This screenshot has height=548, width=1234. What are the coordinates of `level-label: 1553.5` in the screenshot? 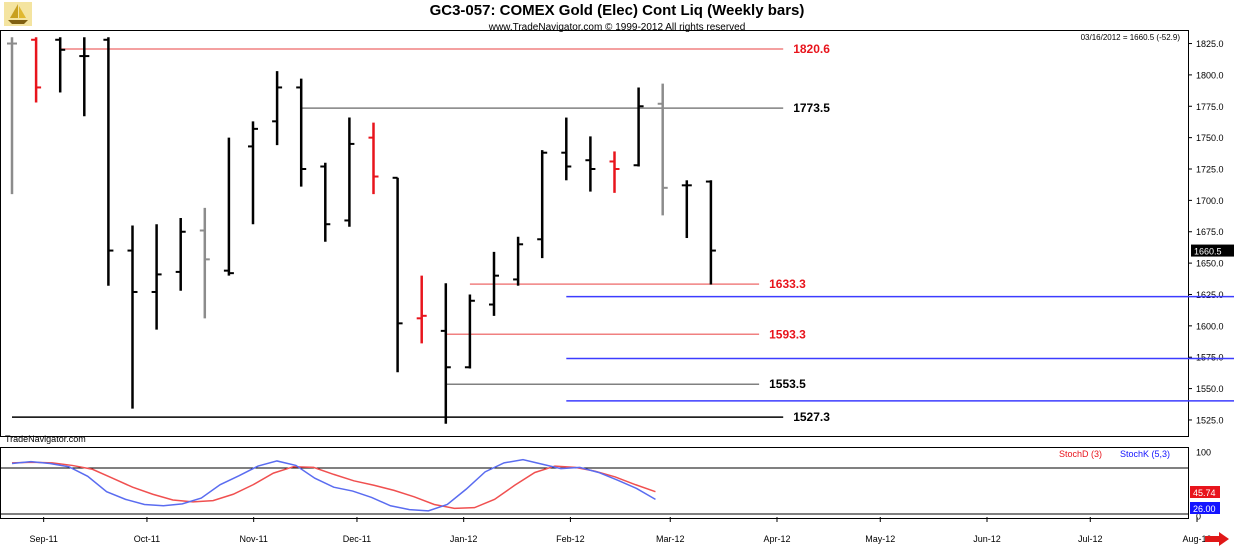 It's located at (787, 384).